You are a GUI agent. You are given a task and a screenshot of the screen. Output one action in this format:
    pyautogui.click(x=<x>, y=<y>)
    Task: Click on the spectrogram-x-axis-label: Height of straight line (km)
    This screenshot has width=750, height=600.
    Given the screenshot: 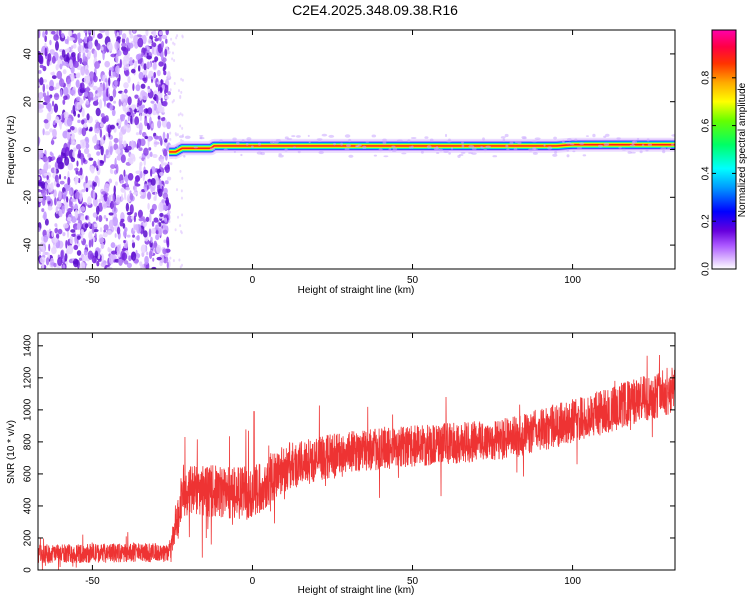 What is the action you would take?
    pyautogui.click(x=356, y=290)
    